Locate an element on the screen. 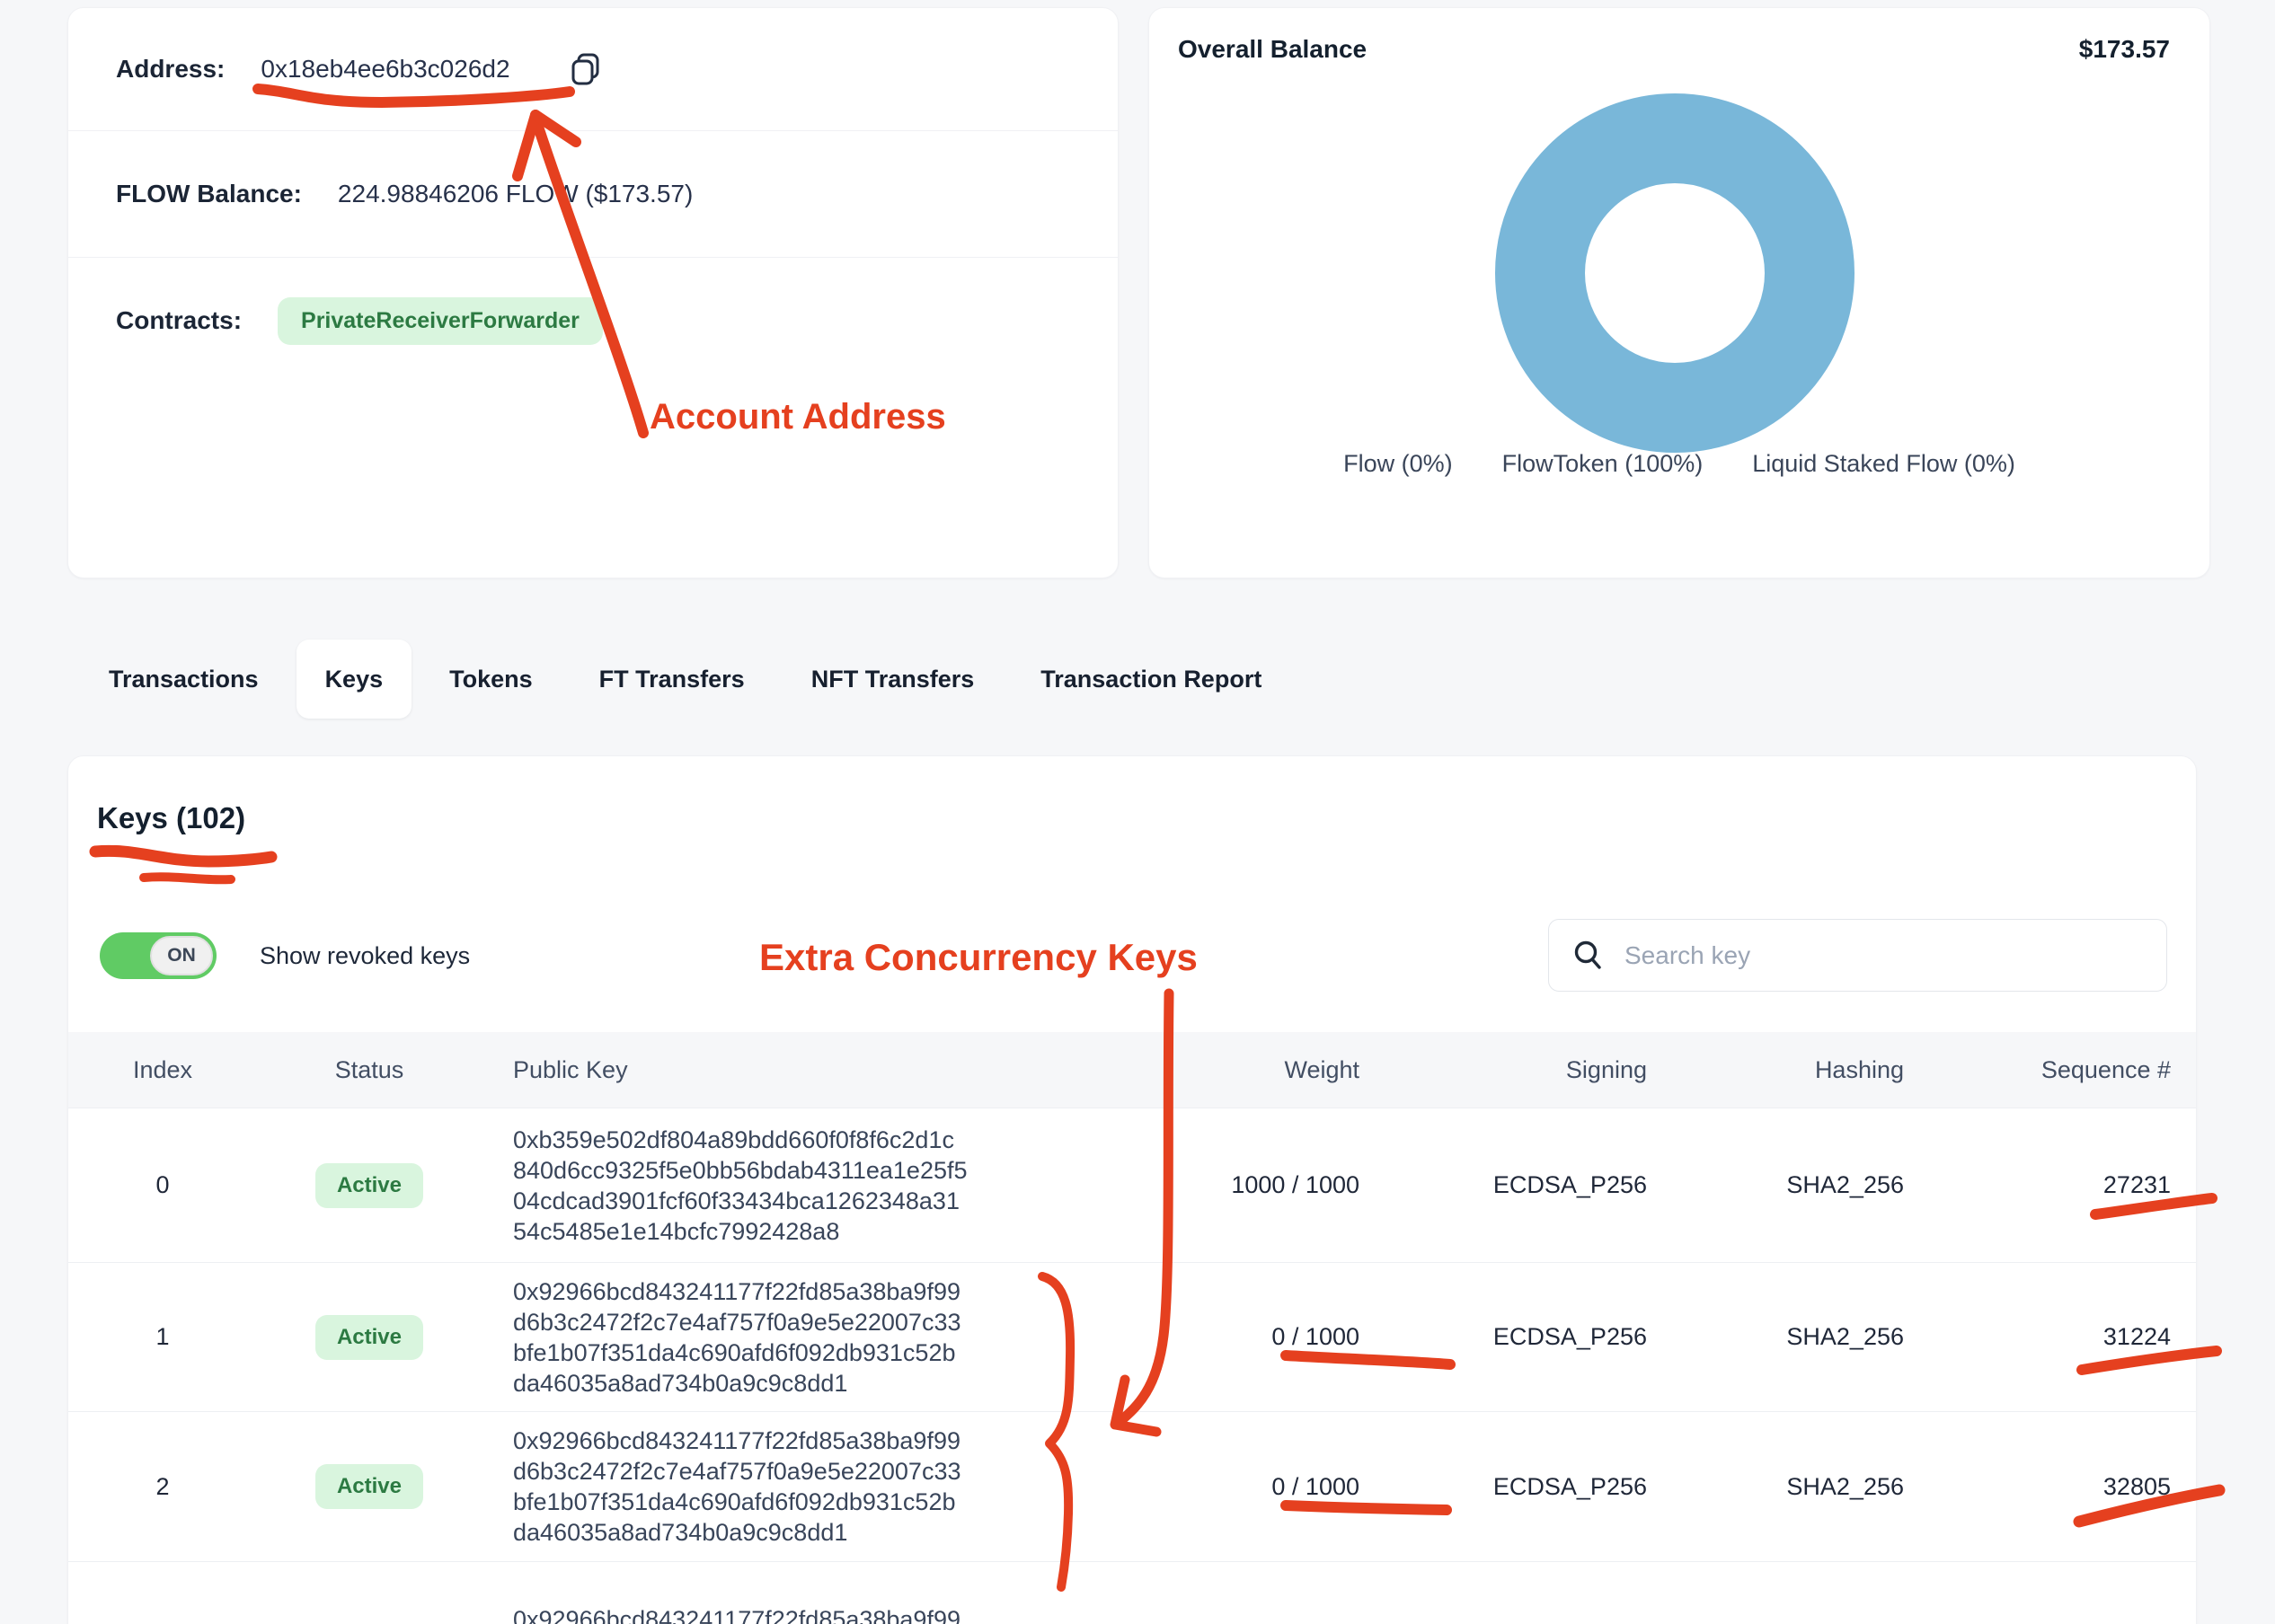 This screenshot has height=1624, width=2275. col-sequence: Sequence # is located at coordinates (2105, 1069).